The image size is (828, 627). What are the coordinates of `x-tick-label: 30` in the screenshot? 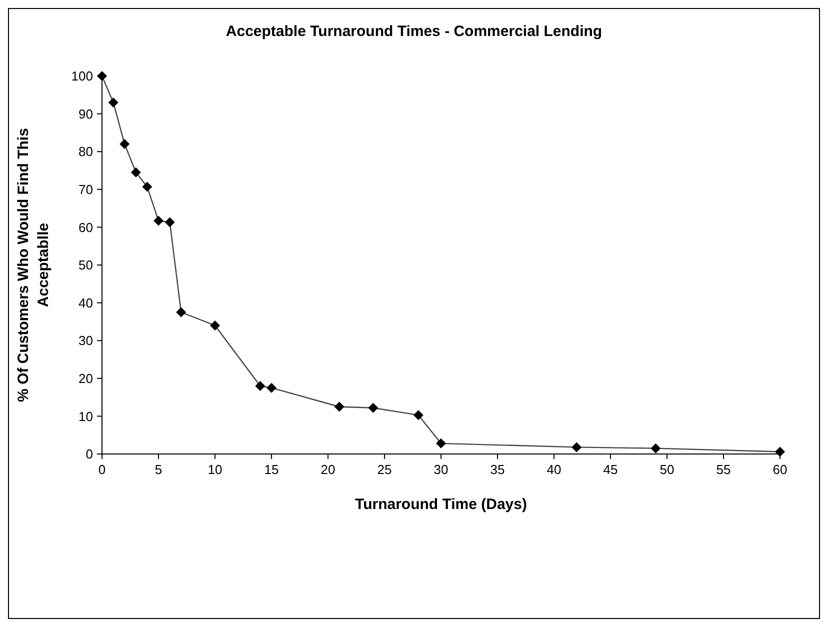 It's located at (441, 469).